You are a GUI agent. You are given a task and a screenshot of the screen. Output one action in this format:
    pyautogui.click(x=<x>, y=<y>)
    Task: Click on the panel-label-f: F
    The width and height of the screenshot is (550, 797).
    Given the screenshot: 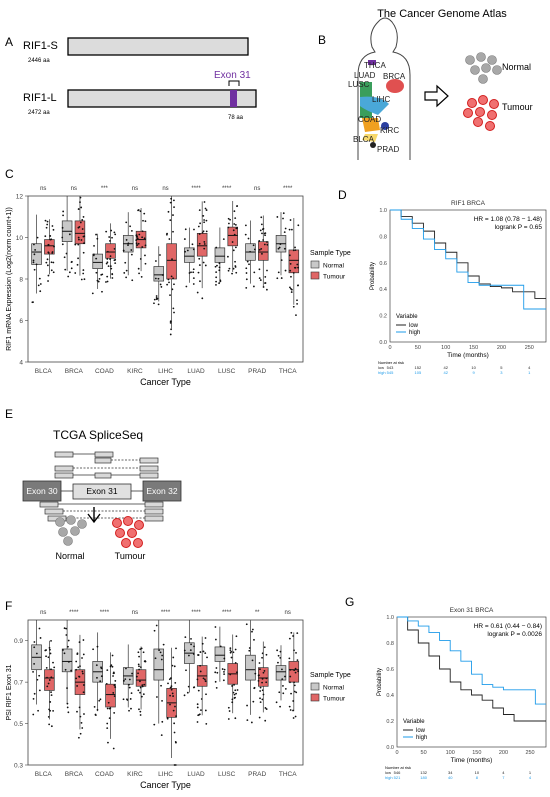 What is the action you would take?
    pyautogui.click(x=8, y=606)
    